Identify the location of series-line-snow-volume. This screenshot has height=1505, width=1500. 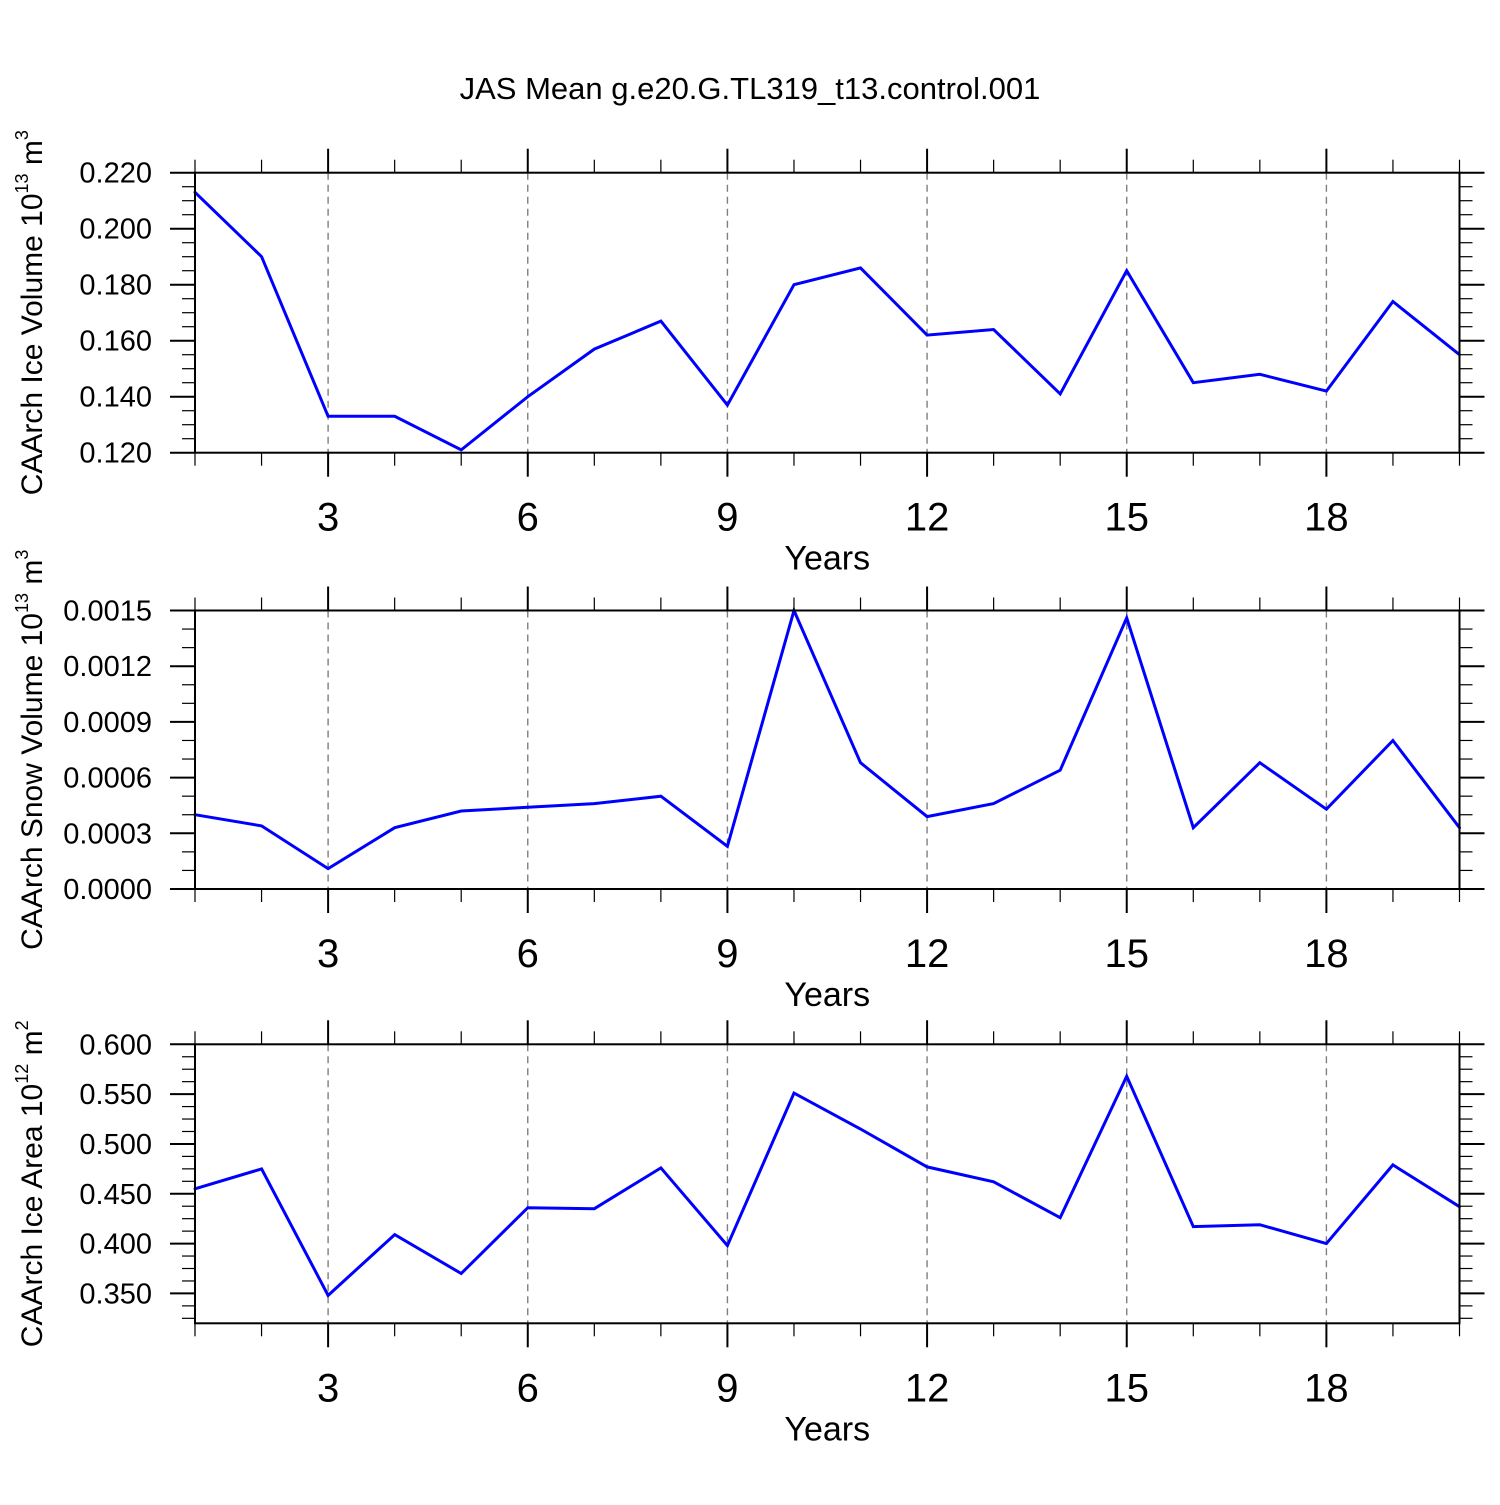
(827, 738).